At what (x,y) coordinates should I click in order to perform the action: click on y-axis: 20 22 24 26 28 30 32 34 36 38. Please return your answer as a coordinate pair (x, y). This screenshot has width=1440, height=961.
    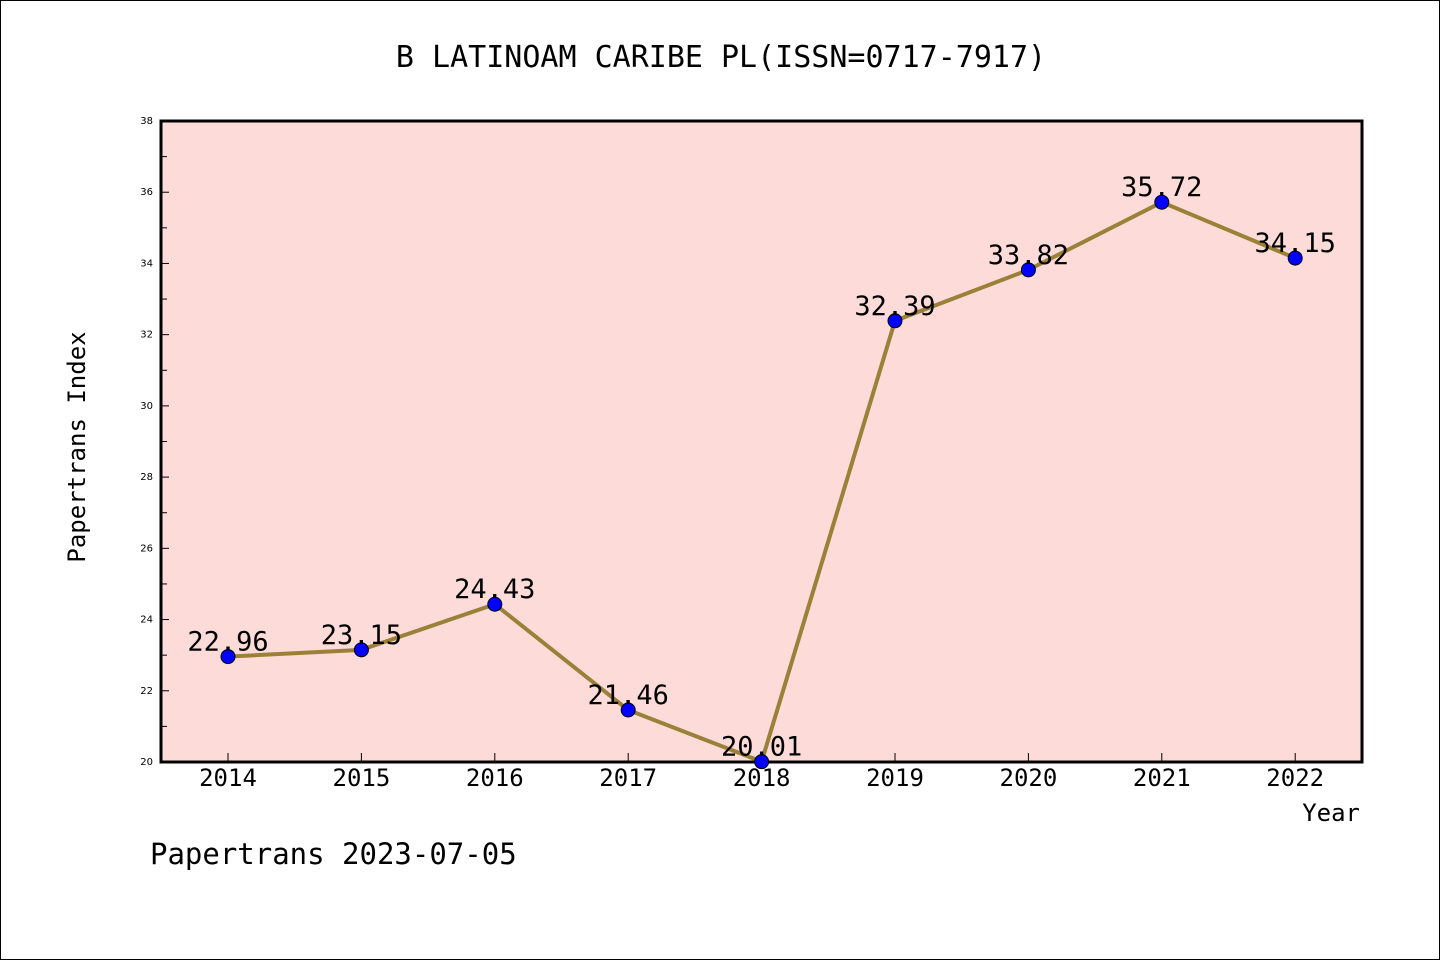
    Looking at the image, I should click on (154, 442).